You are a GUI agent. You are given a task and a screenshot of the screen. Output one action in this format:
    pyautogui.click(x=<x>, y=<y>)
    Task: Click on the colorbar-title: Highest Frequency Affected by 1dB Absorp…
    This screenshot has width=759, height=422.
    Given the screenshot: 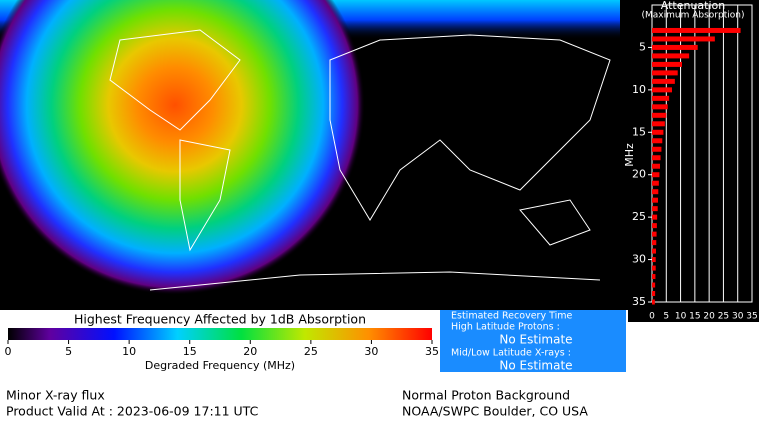 What is the action you would take?
    pyautogui.click(x=220, y=319)
    